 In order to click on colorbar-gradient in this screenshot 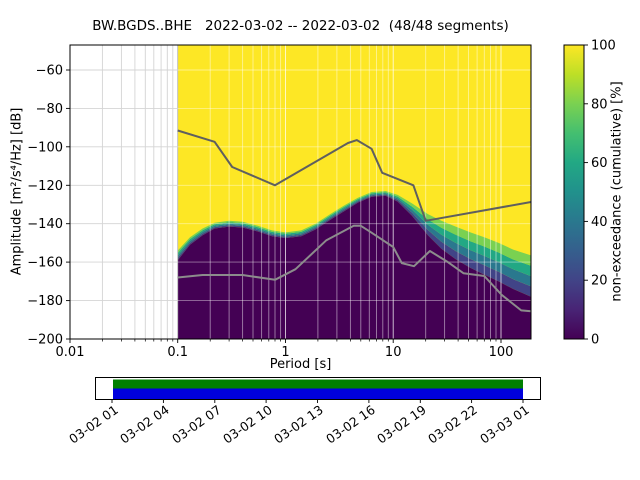, I will do `click(574, 192)`.